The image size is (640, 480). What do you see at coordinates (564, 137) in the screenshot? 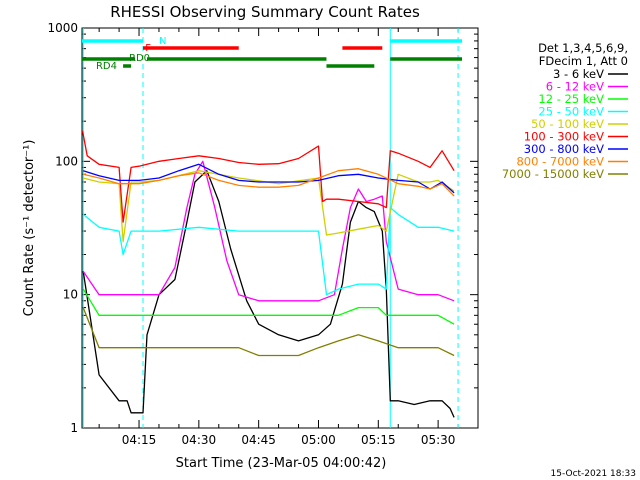
I see `legend-entry: 100 - 300 keV` at bounding box center [564, 137].